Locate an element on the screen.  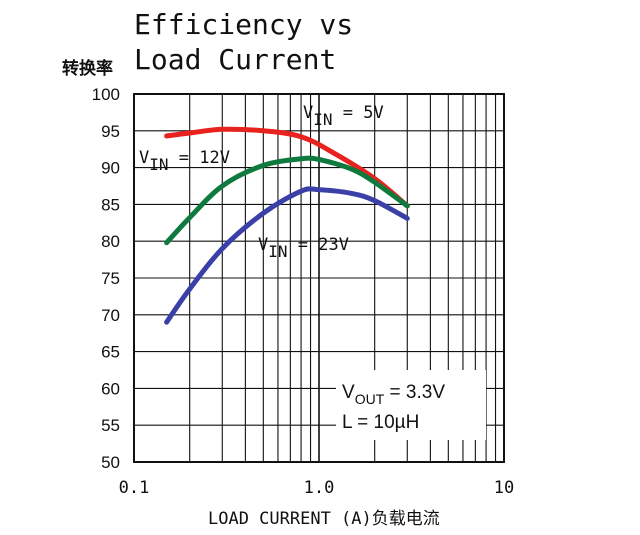
series-label-value: = 23V is located at coordinates (318, 245).